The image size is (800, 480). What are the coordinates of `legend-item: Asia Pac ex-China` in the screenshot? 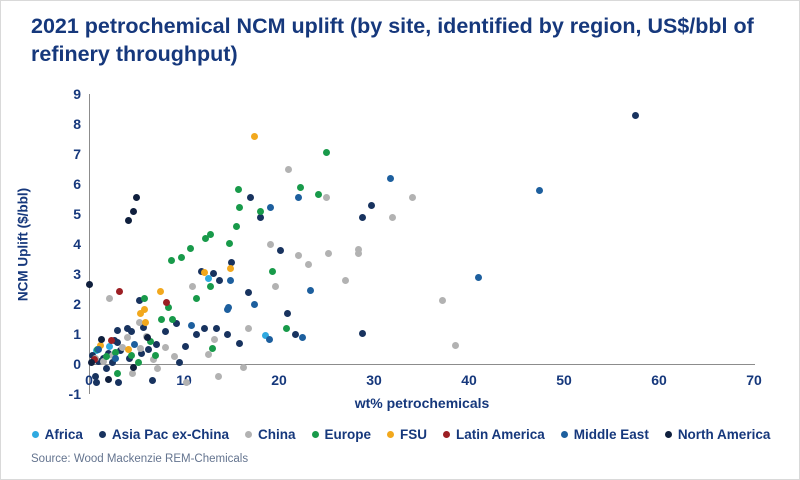 It's located at (163, 434).